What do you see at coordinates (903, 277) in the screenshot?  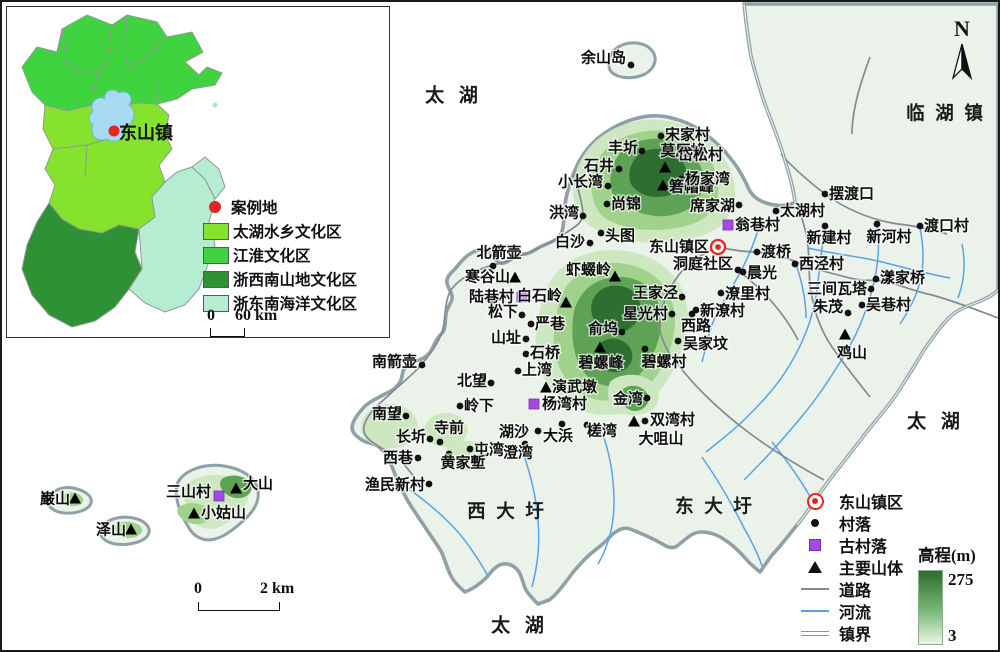 I see `place-label: 漾家桥` at bounding box center [903, 277].